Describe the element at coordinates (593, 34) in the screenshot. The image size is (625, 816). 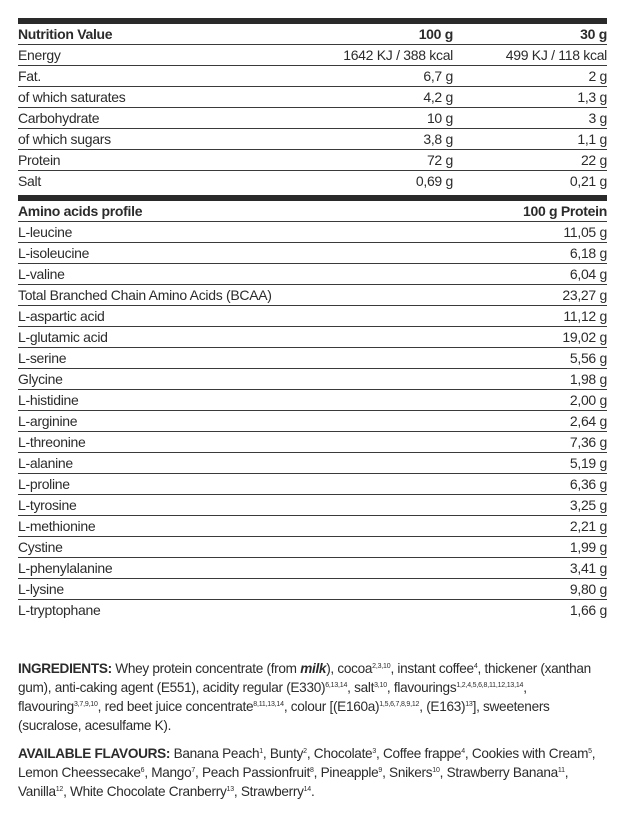
I see `header-30g: 30 g` at that location.